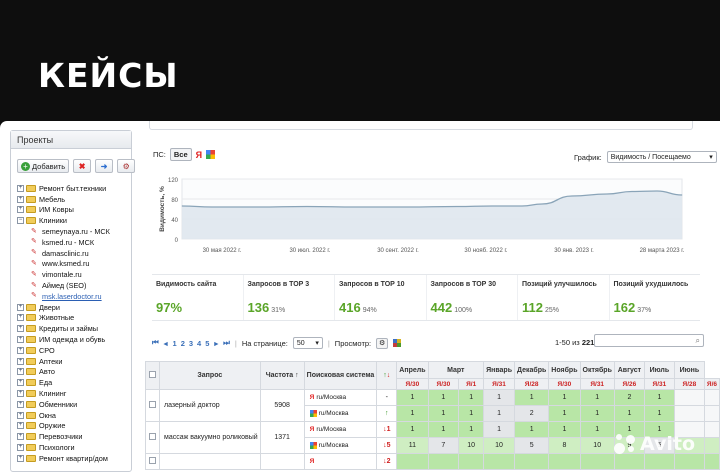 Image resolution: width=720 pixels, height=472 pixels. Describe the element at coordinates (72, 242) in the screenshot. I see `tree-item: ✎ ksmed.ru - МСК` at that location.